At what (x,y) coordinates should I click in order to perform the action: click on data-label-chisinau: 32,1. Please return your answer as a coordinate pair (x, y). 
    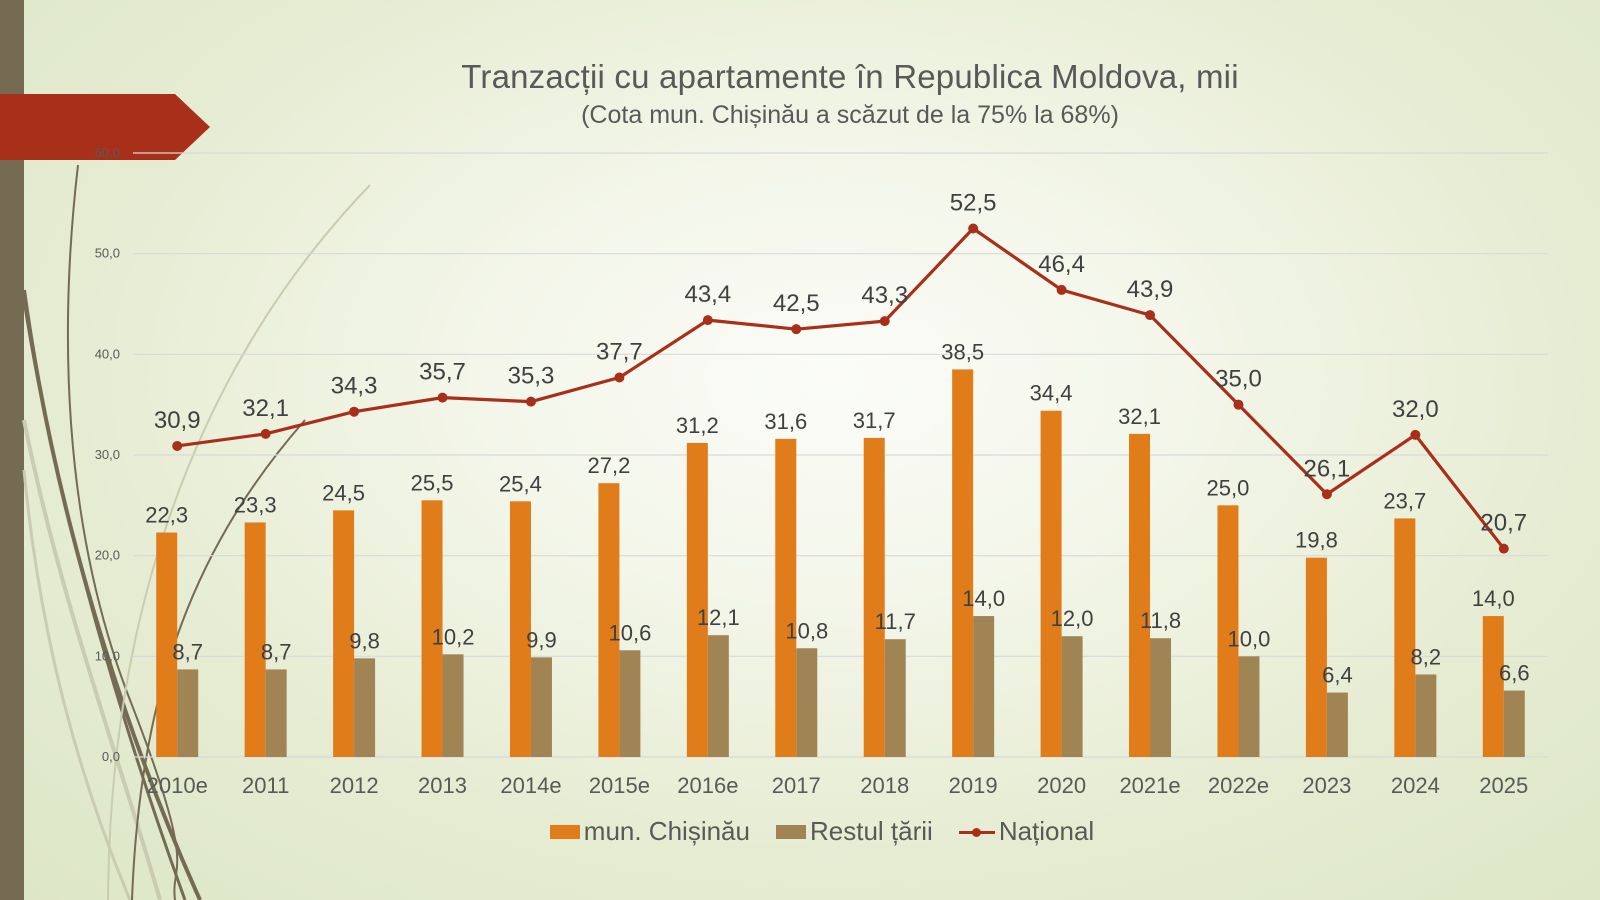
    Looking at the image, I should click on (1139, 416).